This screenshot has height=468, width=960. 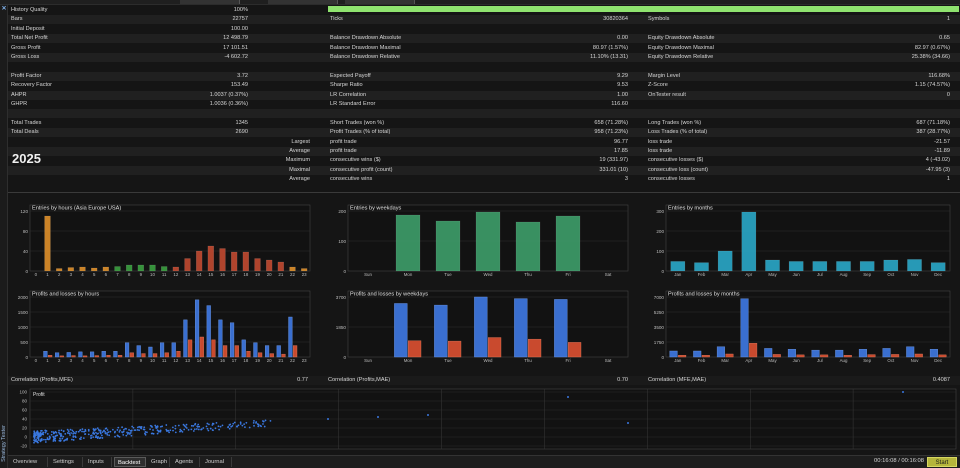 What do you see at coordinates (228, 94) in the screenshot?
I see `report-value: 1.0037 (0.37%)` at bounding box center [228, 94].